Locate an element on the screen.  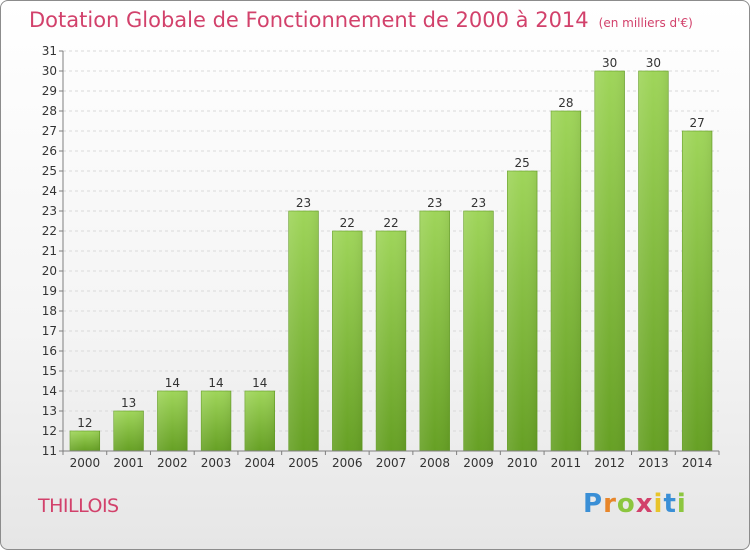
x-tick-label: 2013 is located at coordinates (653, 463).